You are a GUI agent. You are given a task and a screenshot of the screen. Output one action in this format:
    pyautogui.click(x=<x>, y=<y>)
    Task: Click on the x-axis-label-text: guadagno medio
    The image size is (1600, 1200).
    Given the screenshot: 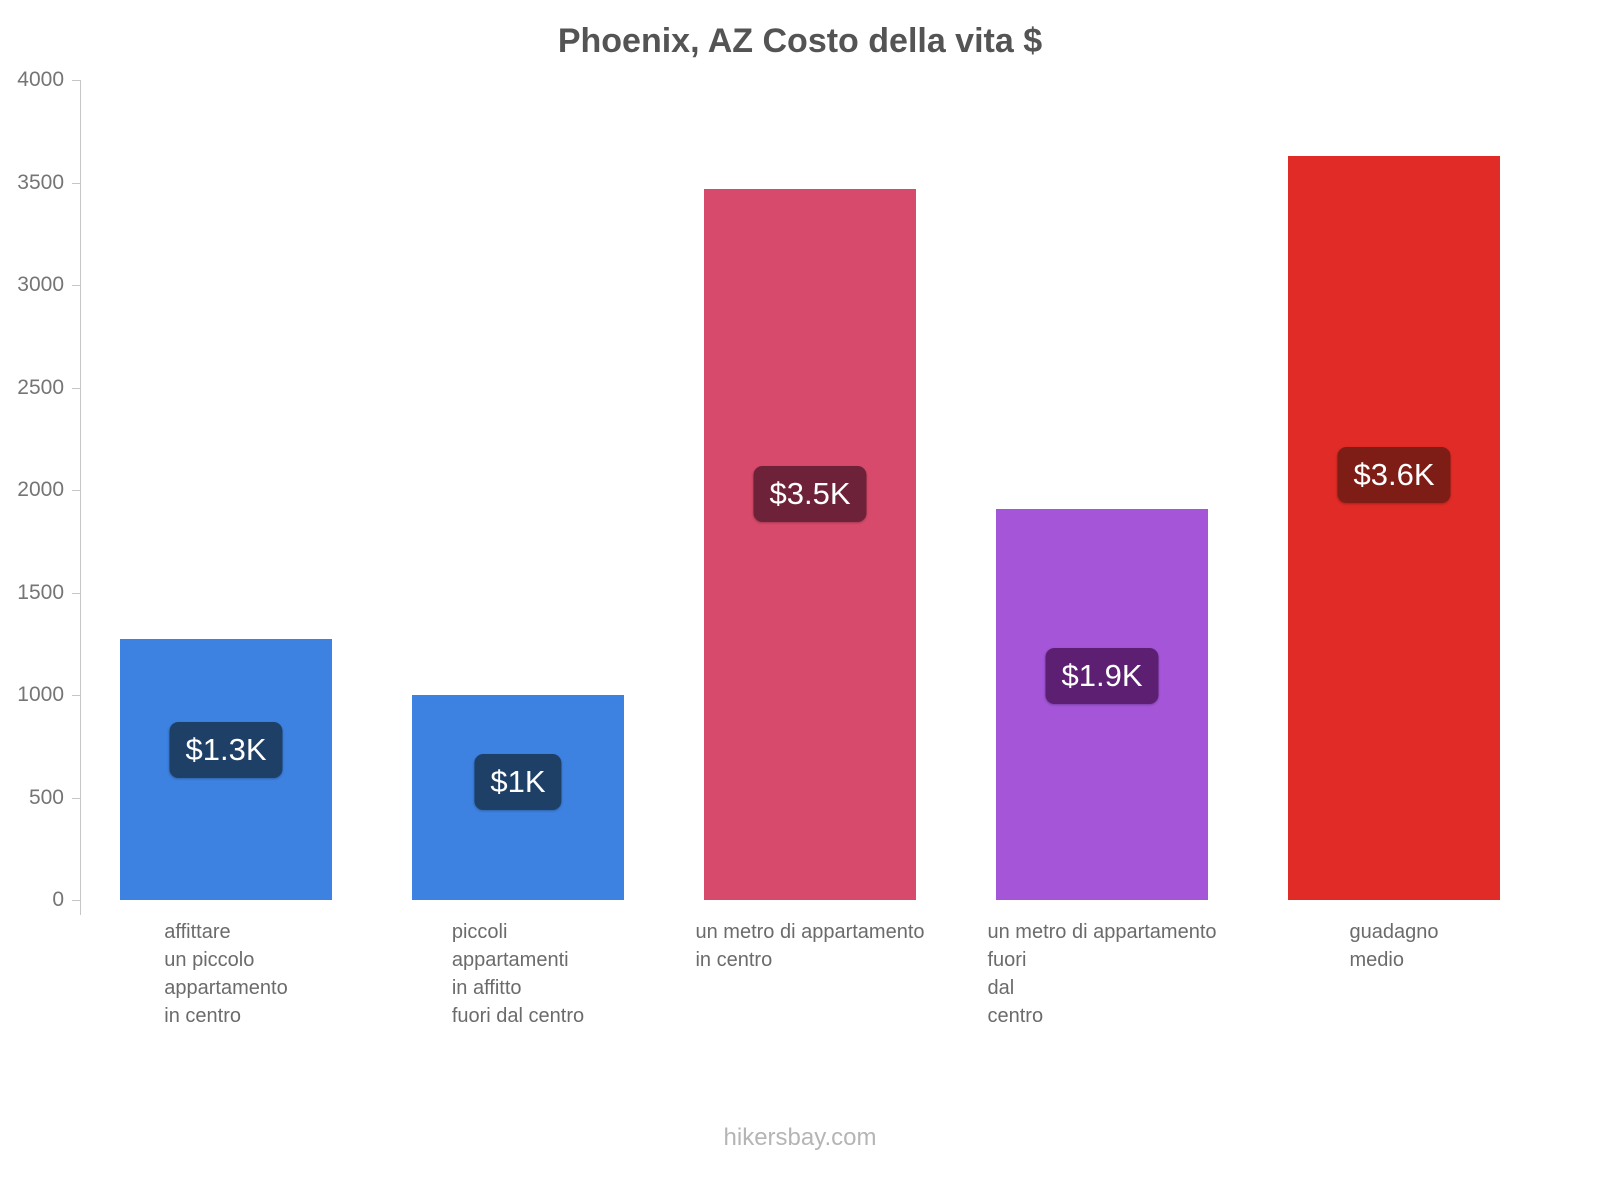 What is the action you would take?
    pyautogui.click(x=1394, y=946)
    